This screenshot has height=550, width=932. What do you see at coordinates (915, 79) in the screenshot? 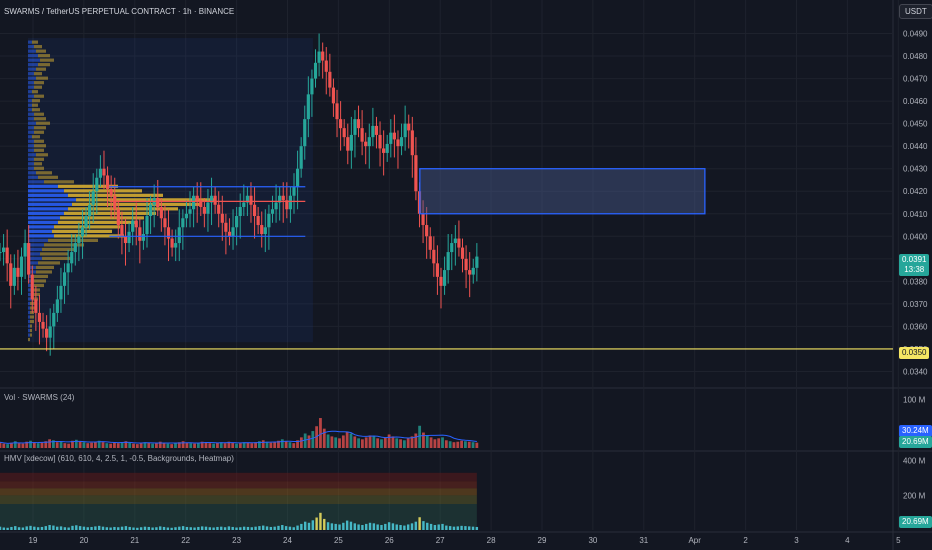
I see `price-axis-tick: 0.0470` at bounding box center [915, 79].